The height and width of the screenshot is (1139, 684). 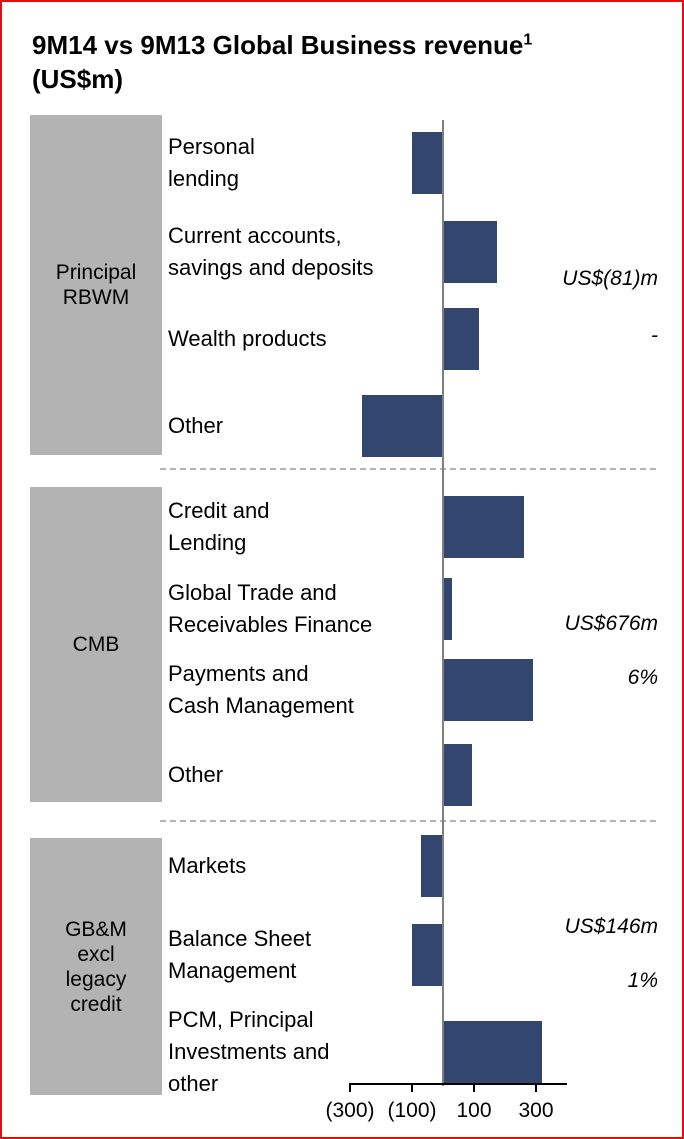 I want to click on group-summary: US$(81)m, so click(x=610, y=278).